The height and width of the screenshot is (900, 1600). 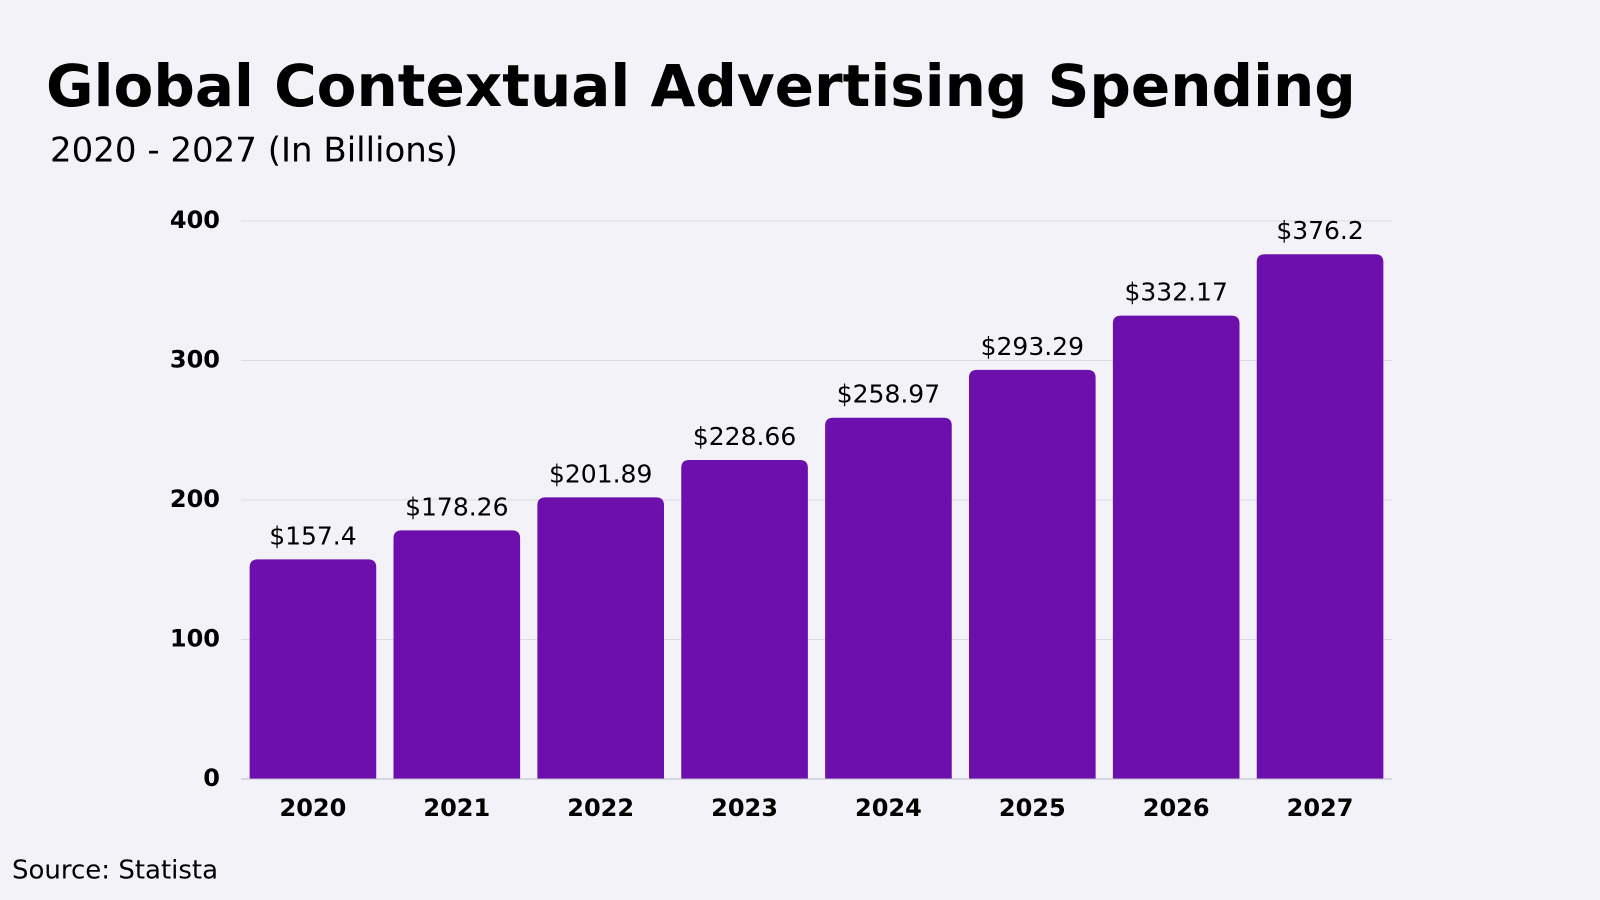 I want to click on source-note: Source: Statista, so click(x=115, y=871).